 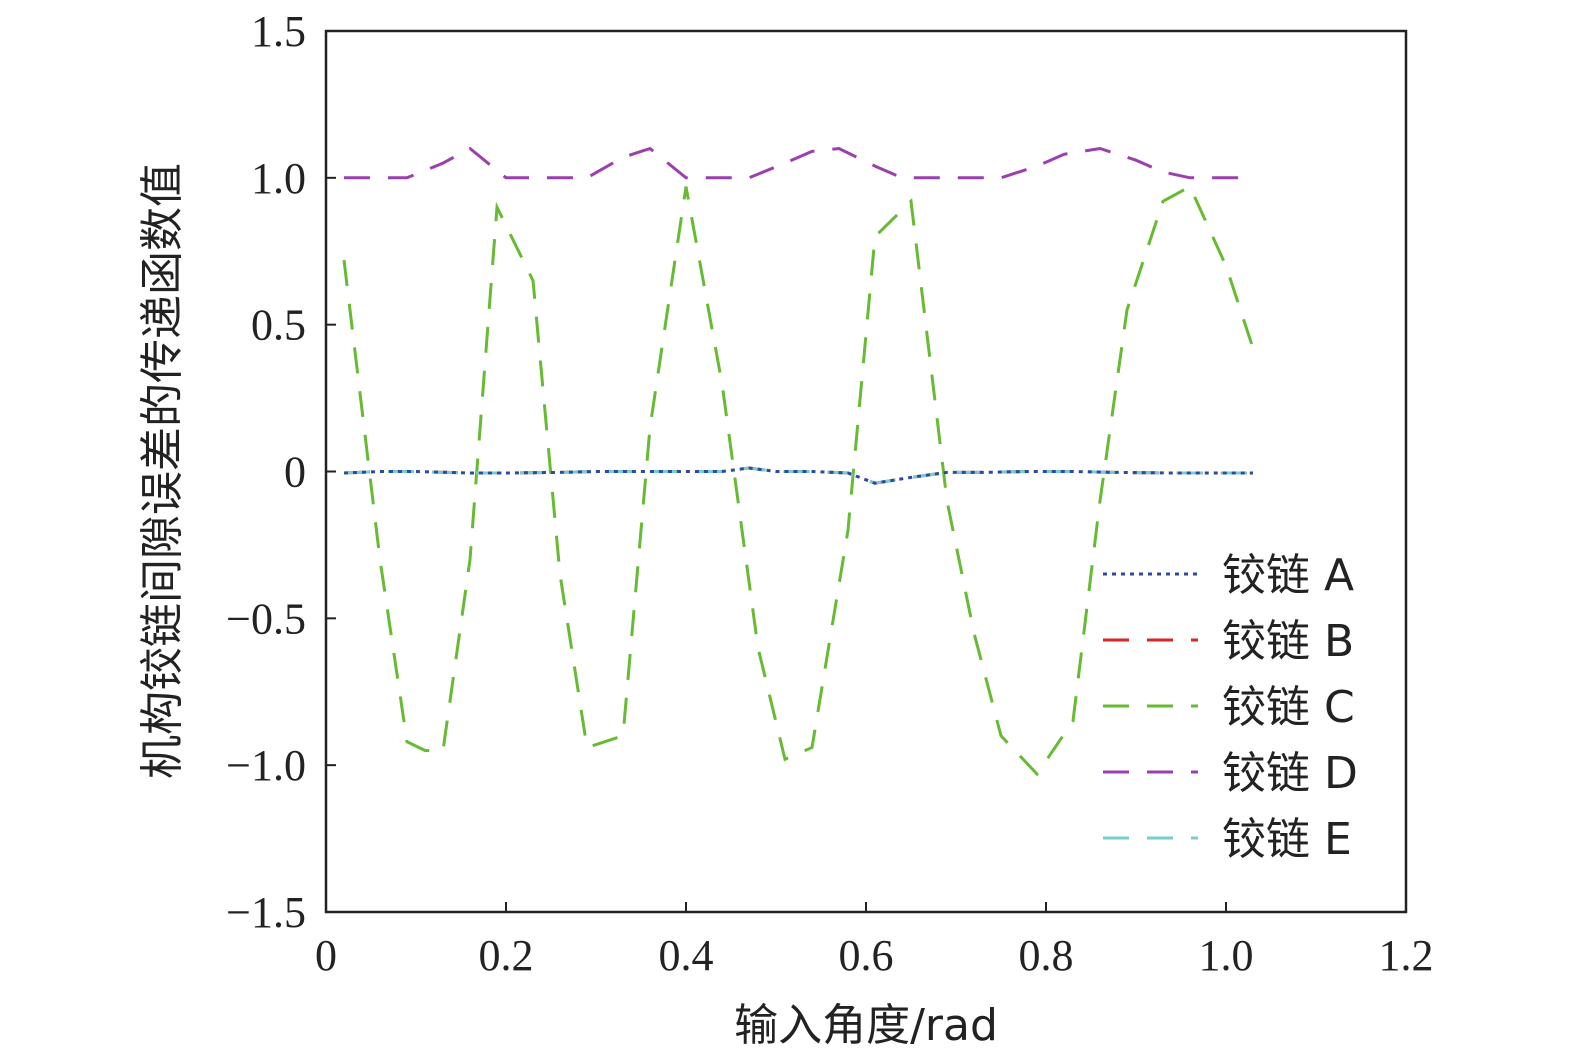 What do you see at coordinates (506, 955) in the screenshot?
I see `x-tick-label: 0.2` at bounding box center [506, 955].